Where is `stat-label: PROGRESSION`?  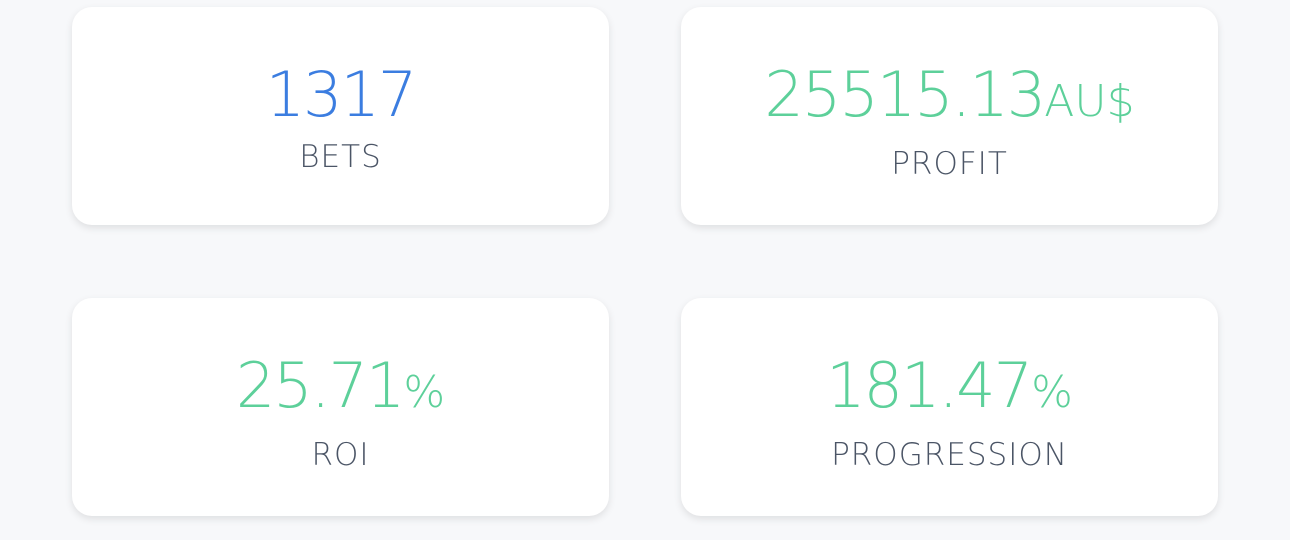 stat-label: PROGRESSION is located at coordinates (949, 455).